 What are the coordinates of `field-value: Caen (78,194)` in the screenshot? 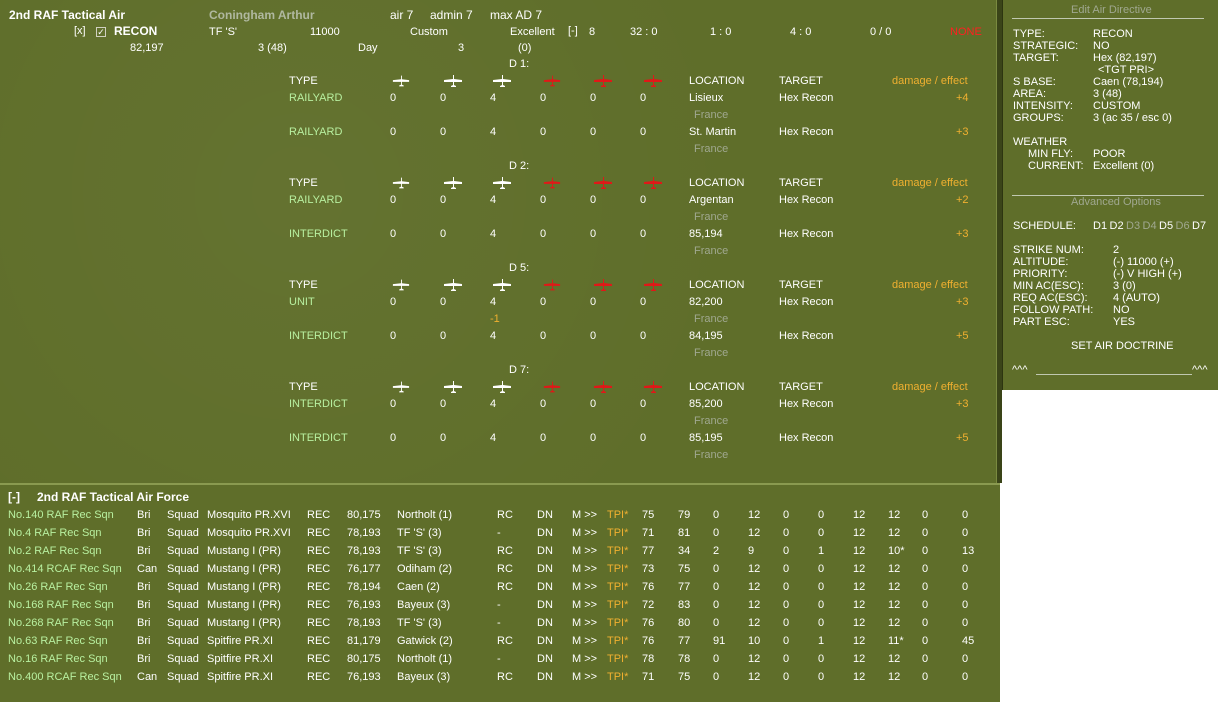 It's located at (1128, 82).